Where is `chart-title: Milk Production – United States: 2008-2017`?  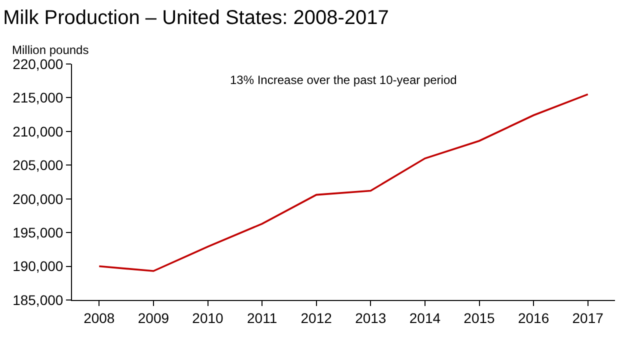
chart-title: Milk Production – United States: 2008-2017 is located at coordinates (196, 18).